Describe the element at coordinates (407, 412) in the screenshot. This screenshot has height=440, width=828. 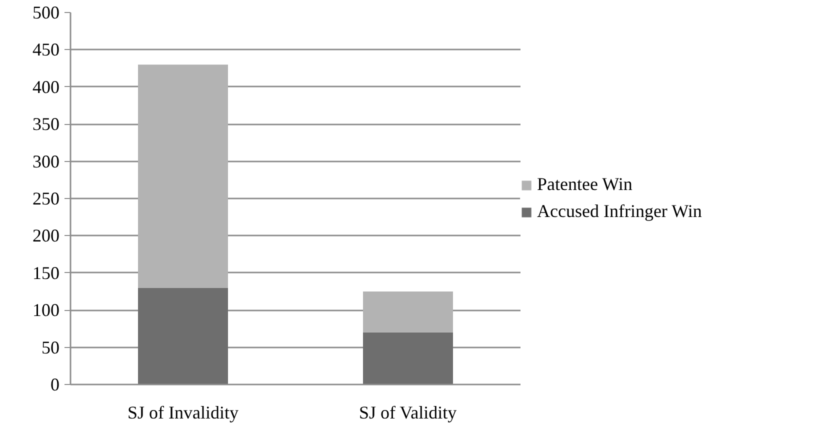
I see `x-tick-label: SJ of Validity` at that location.